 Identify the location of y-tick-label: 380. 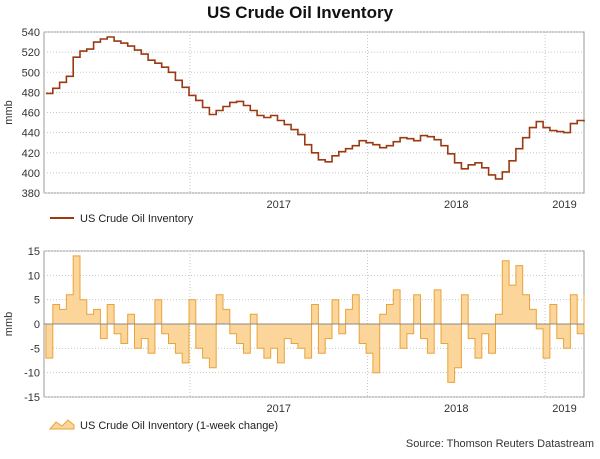
(31, 194).